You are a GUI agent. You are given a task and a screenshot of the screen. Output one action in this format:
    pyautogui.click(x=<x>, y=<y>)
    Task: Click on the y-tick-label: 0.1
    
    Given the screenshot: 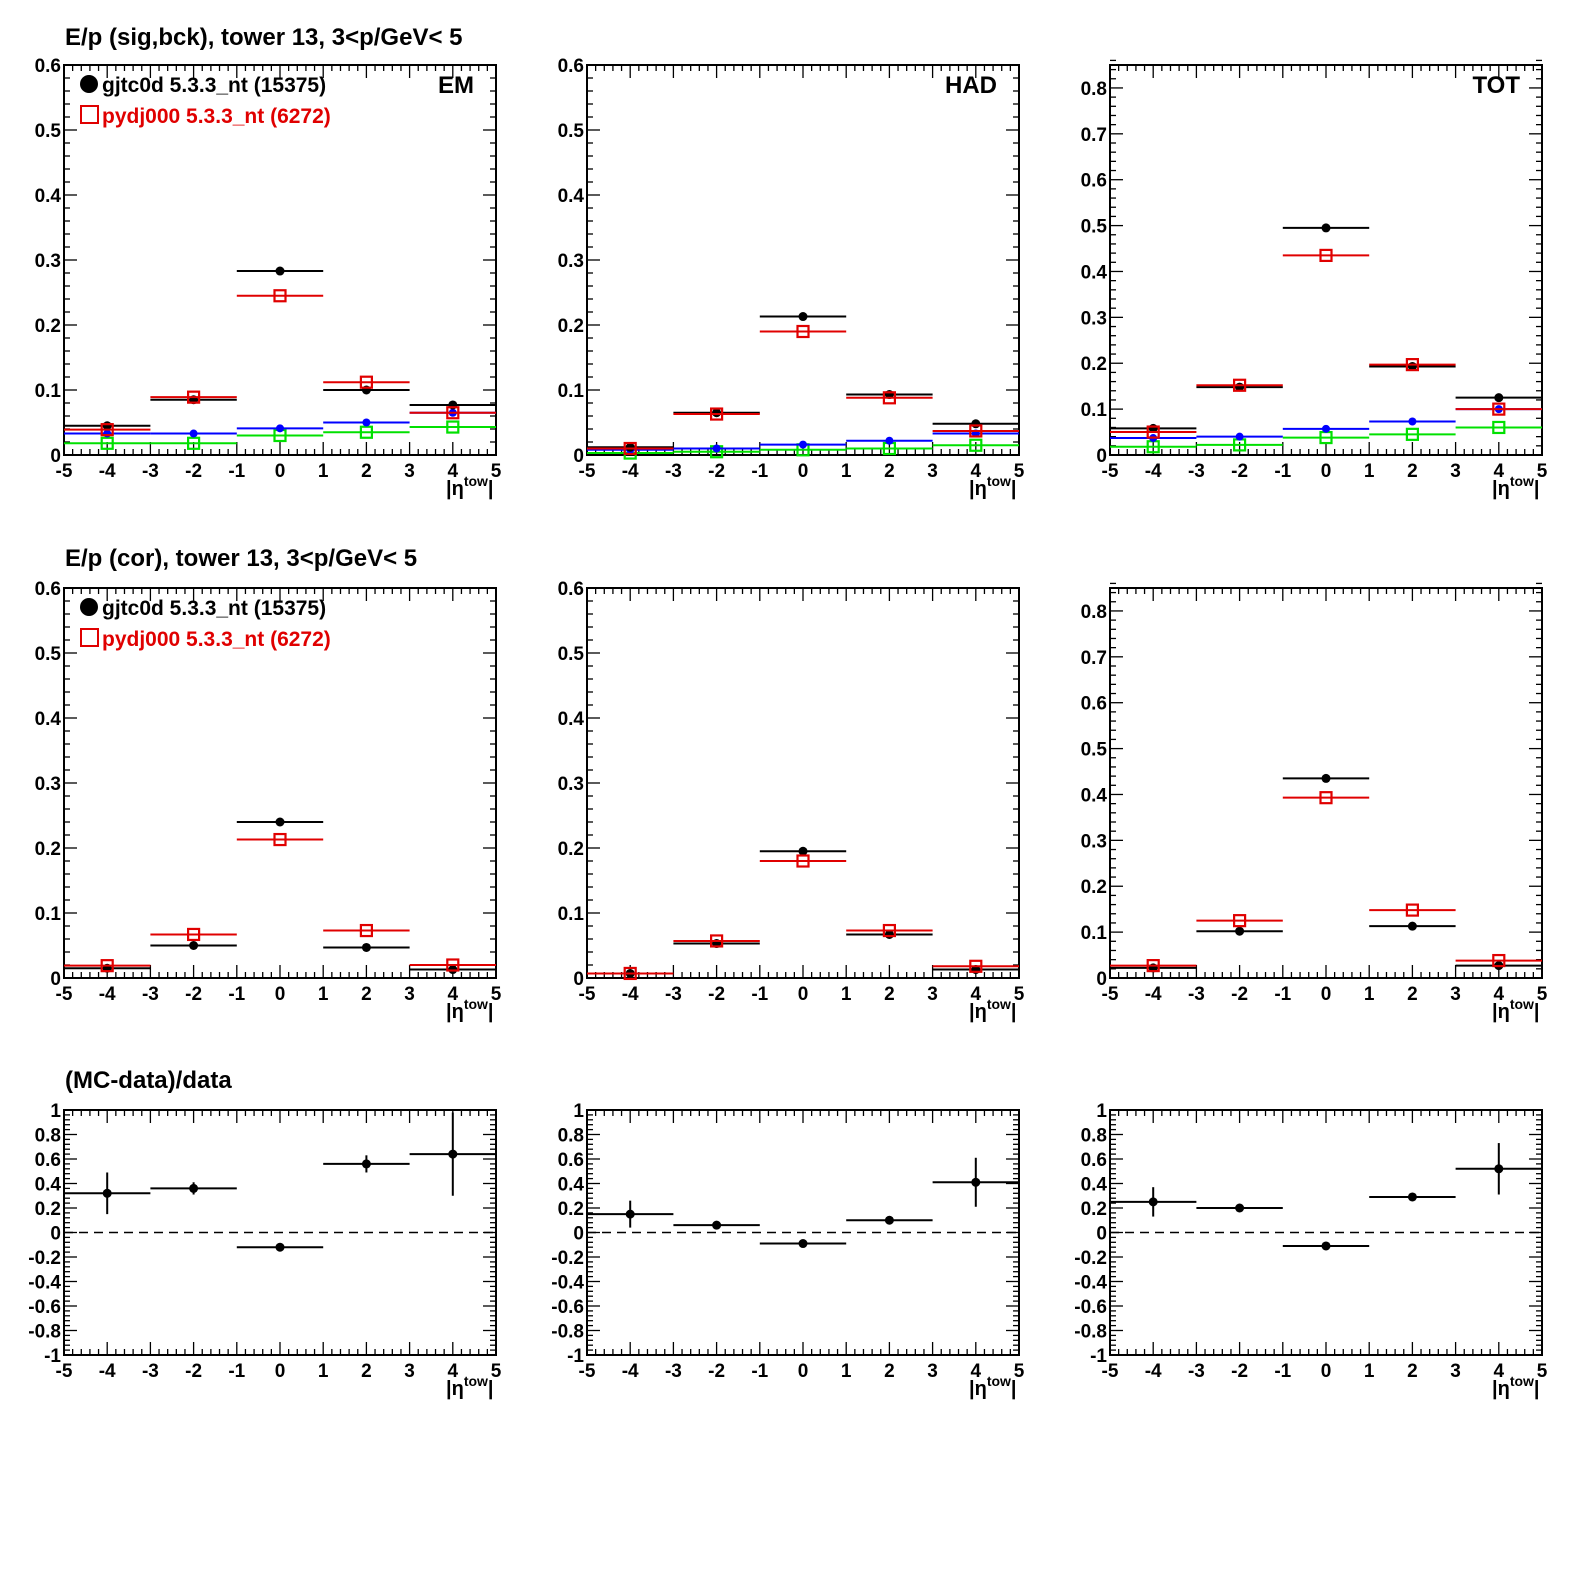 What is the action you would take?
    pyautogui.click(x=571, y=914)
    